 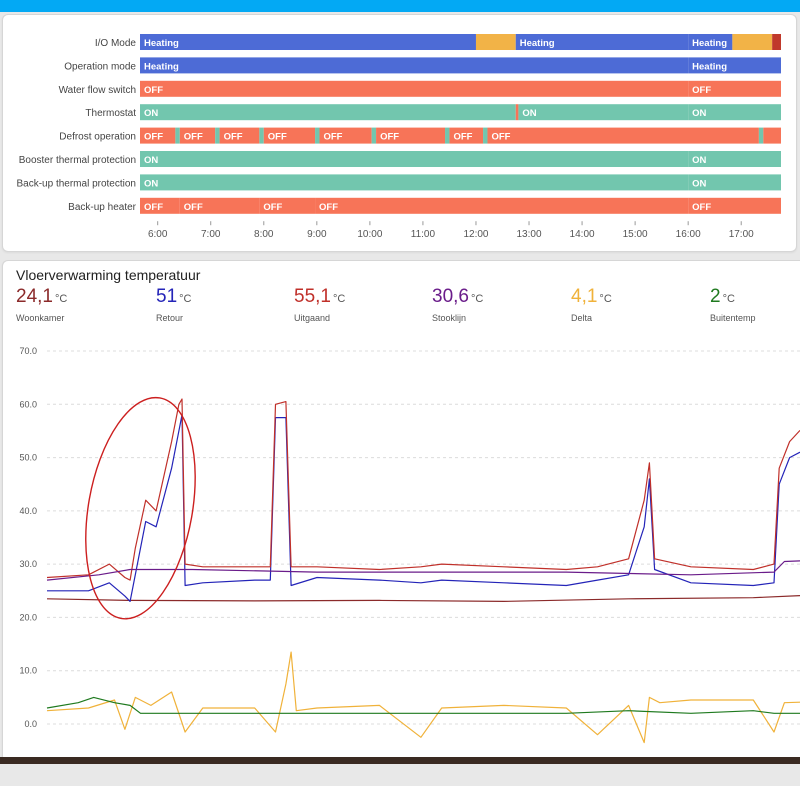 I want to click on timeline-hour-label: 10:00, so click(x=369, y=234).